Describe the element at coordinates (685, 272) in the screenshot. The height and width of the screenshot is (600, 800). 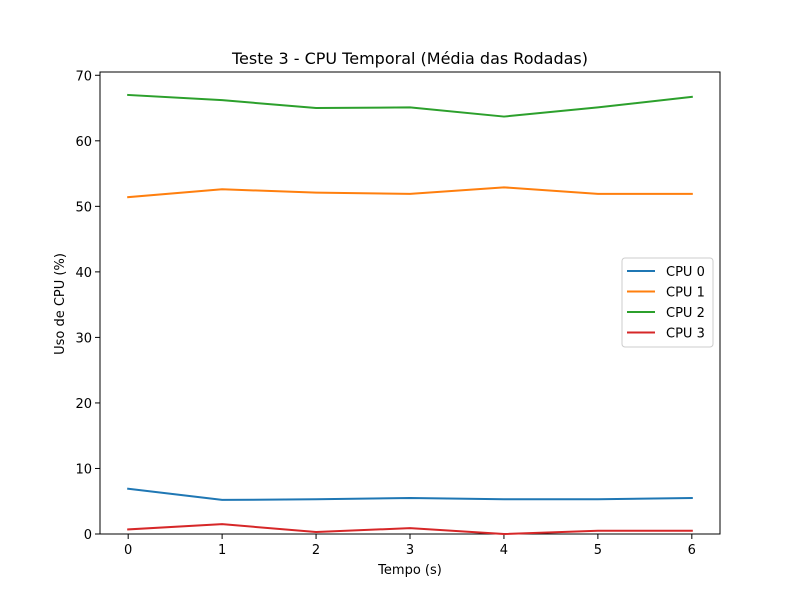
I see `legend-label-cpu-0: CPU 0` at that location.